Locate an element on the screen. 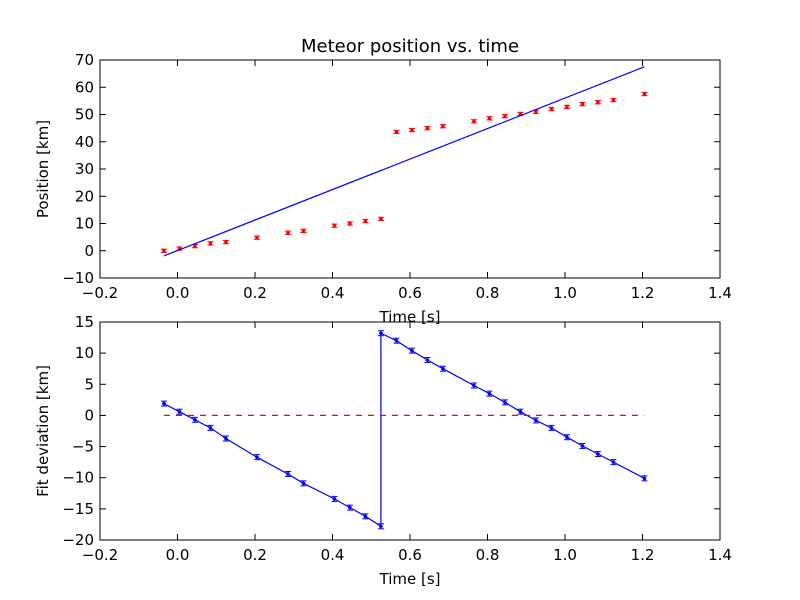  y-tick-label: 60 is located at coordinates (84, 87).